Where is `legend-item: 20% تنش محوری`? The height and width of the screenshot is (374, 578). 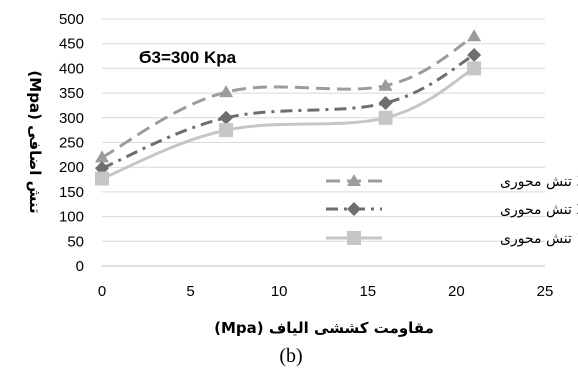
legend-item: 20% تنش محوری is located at coordinates (452, 210).